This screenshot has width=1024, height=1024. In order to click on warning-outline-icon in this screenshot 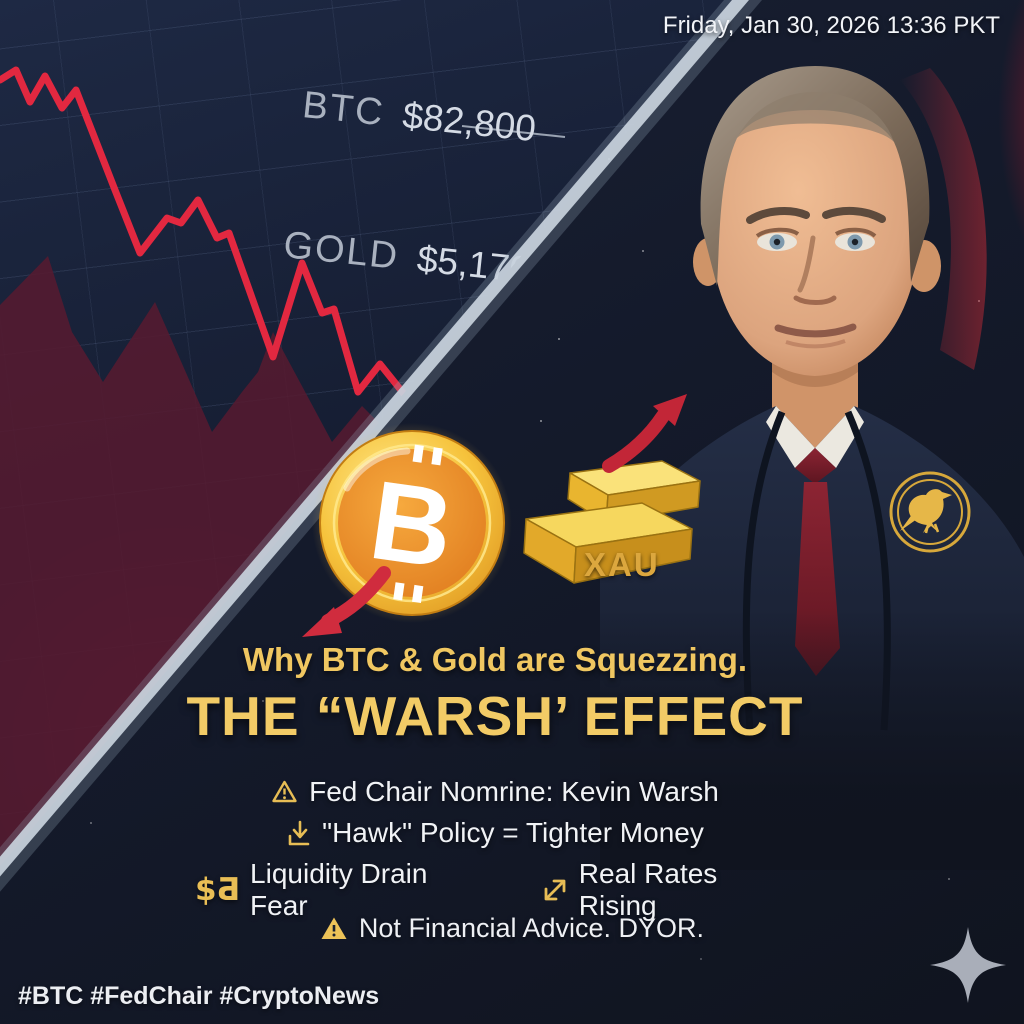, I will do `click(284, 792)`.